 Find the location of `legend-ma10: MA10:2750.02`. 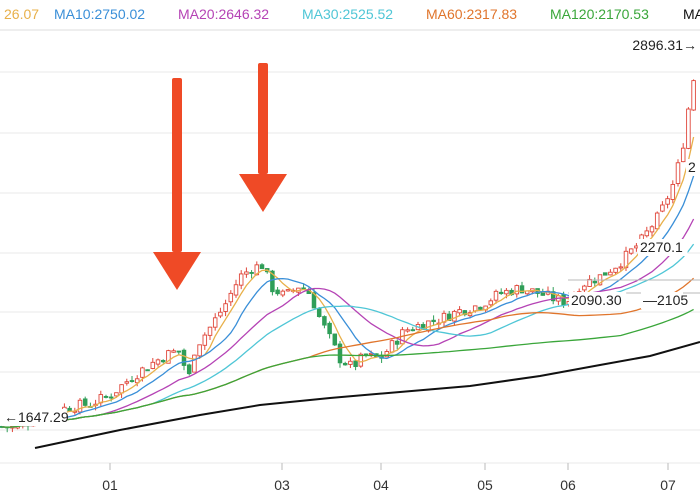

legend-ma10: MA10:2750.02 is located at coordinates (100, 14).